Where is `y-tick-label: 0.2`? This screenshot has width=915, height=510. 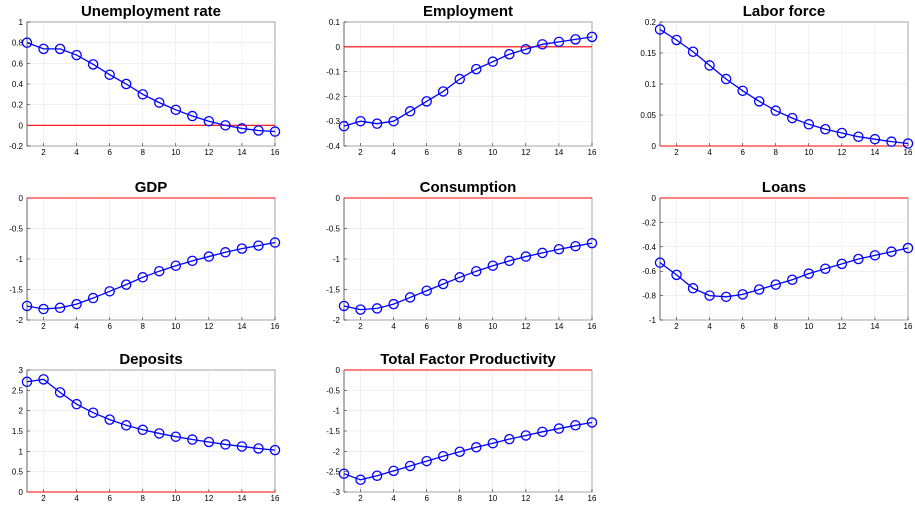
y-tick-label: 0.2 is located at coordinates (18, 105).